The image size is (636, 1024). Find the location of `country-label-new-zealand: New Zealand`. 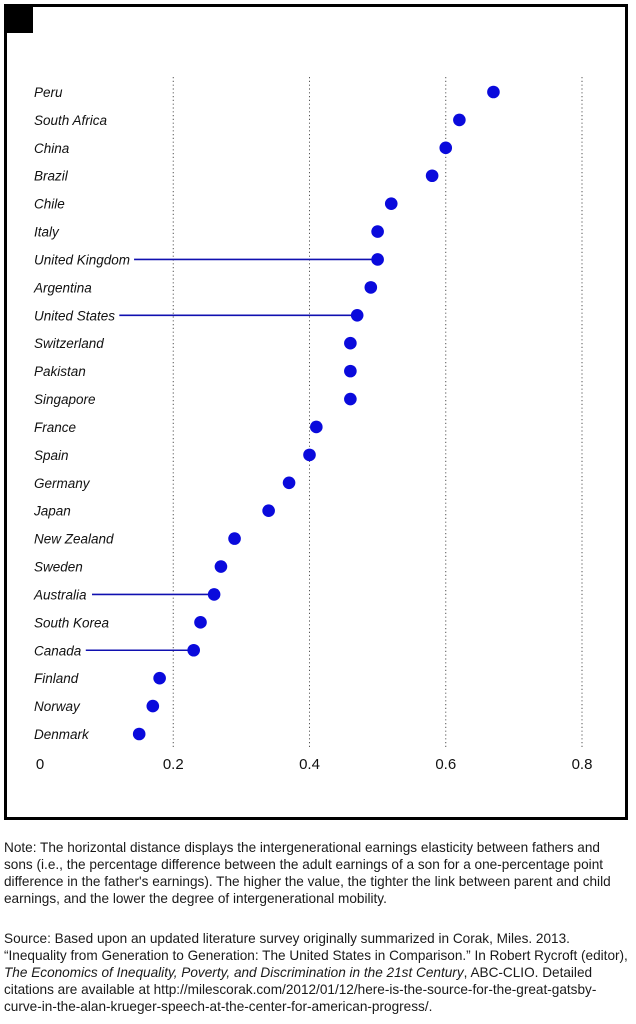

country-label-new-zealand: New Zealand is located at coordinates (74, 539).